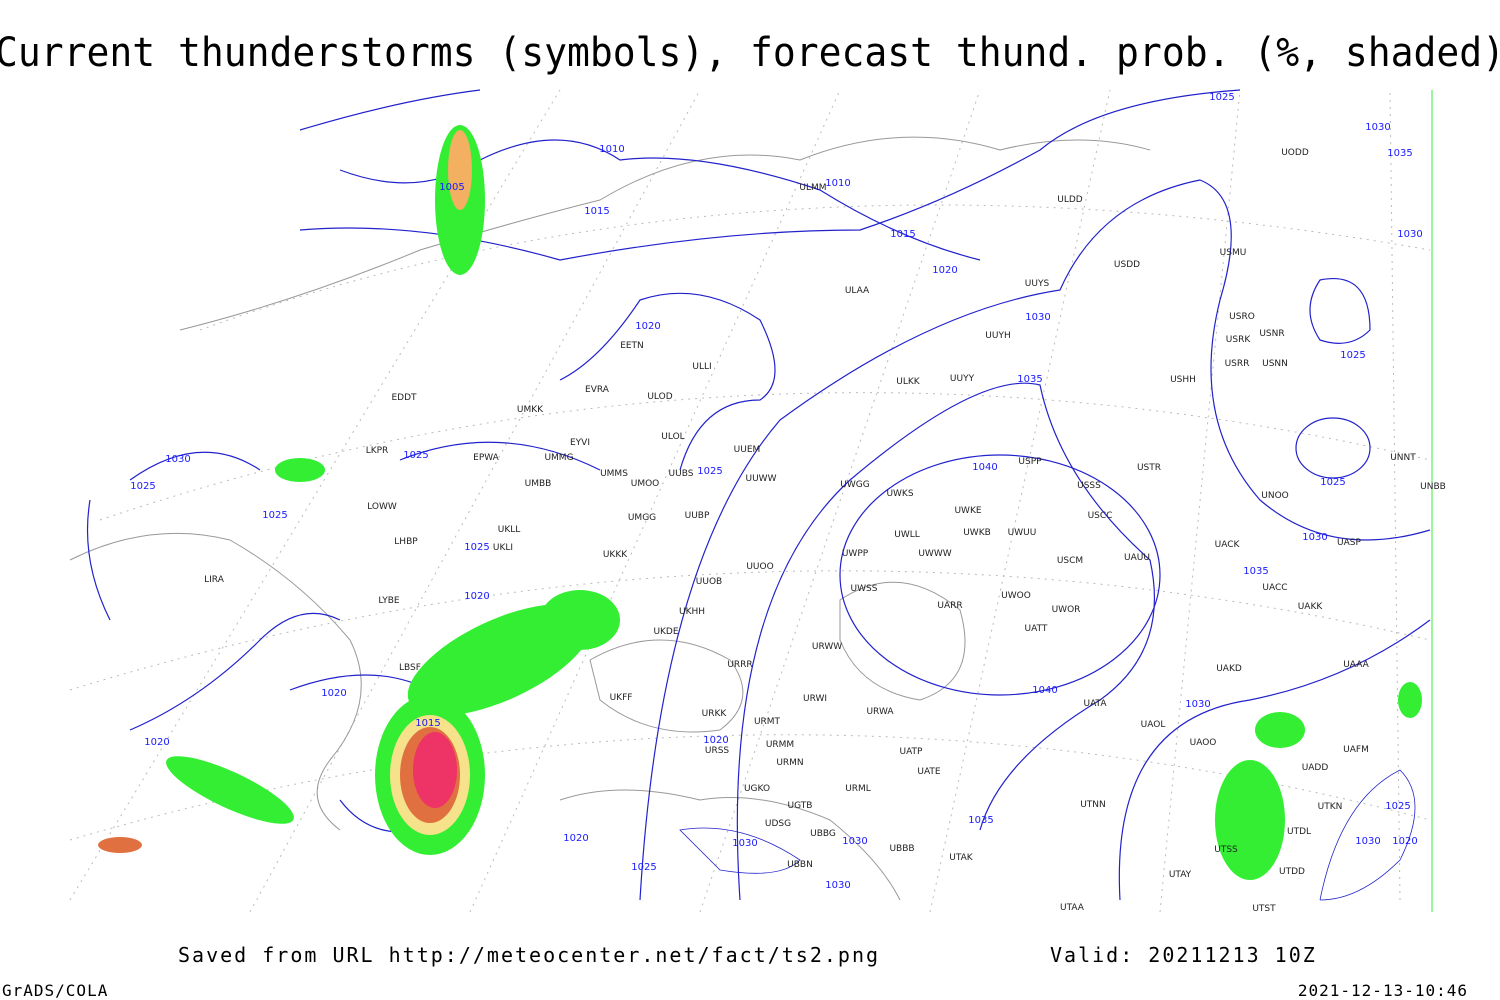 The image size is (1500, 1000). Describe the element at coordinates (1044, 690) in the screenshot. I see `isobar-label: 1040` at that location.